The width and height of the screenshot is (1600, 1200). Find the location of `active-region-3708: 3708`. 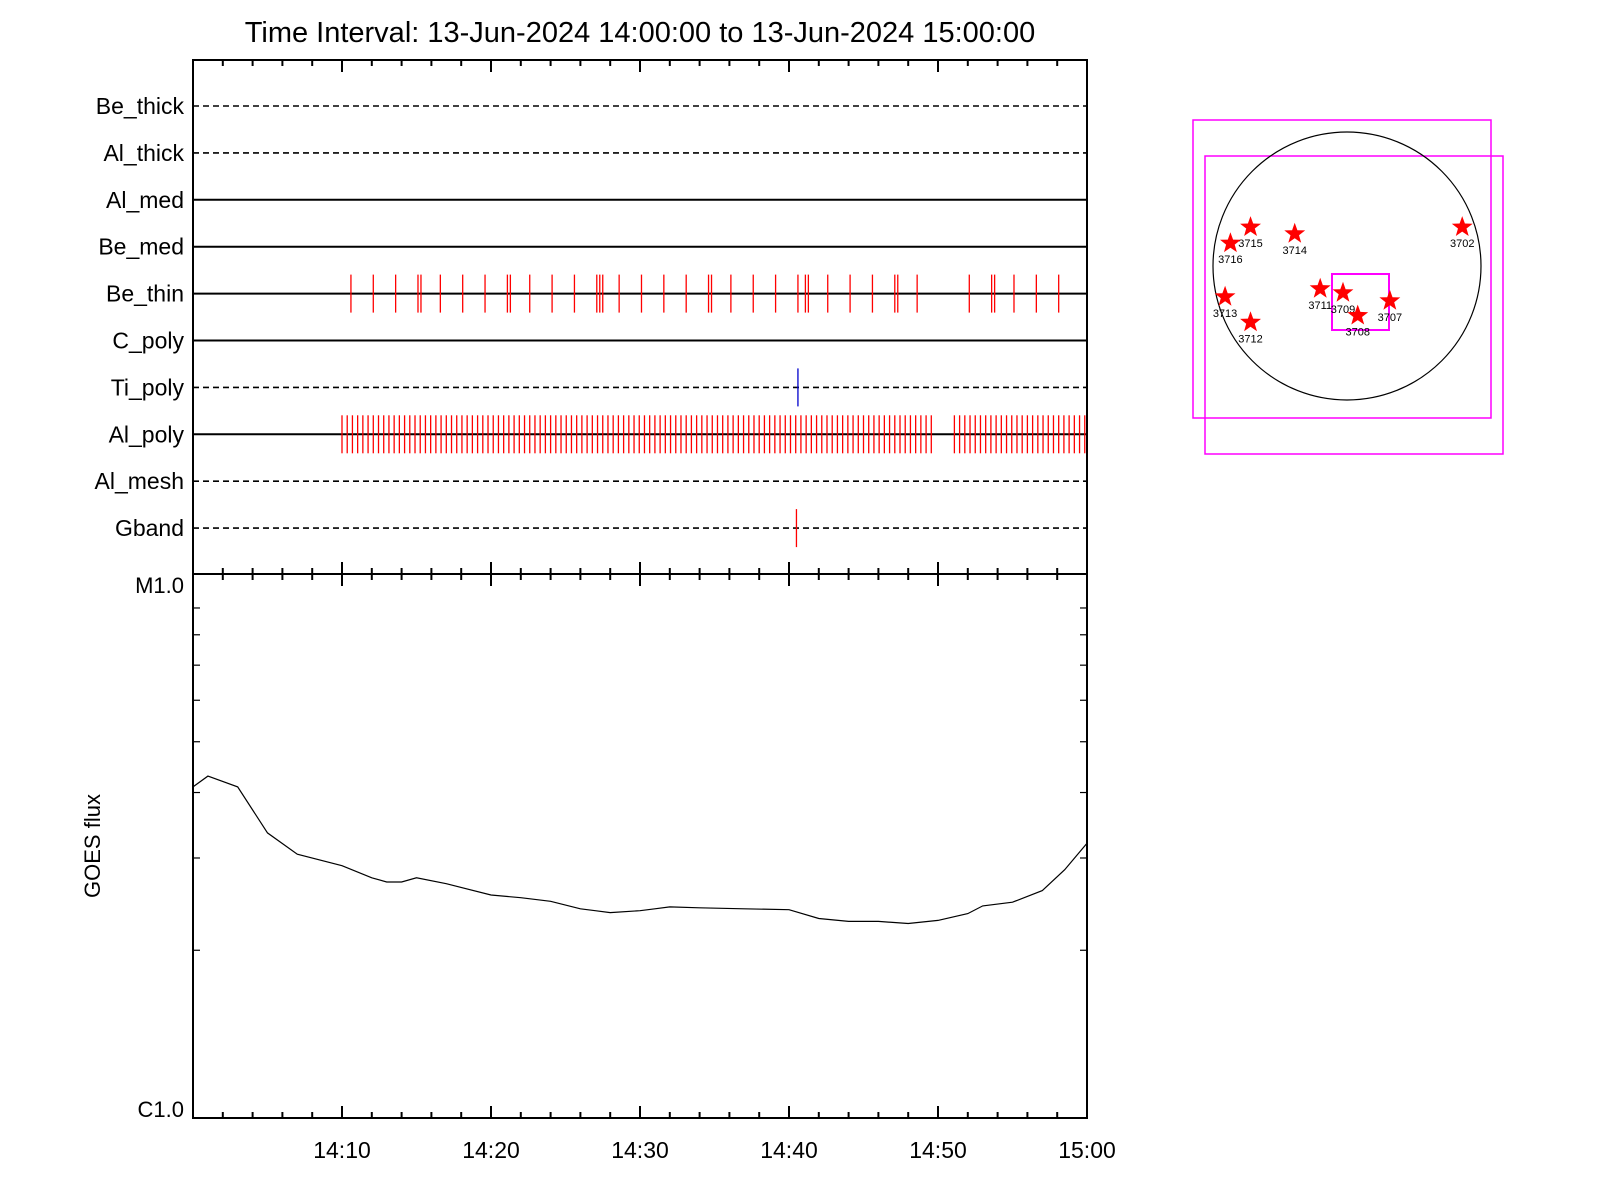

active-region-3708: 3708 is located at coordinates (1357, 321).